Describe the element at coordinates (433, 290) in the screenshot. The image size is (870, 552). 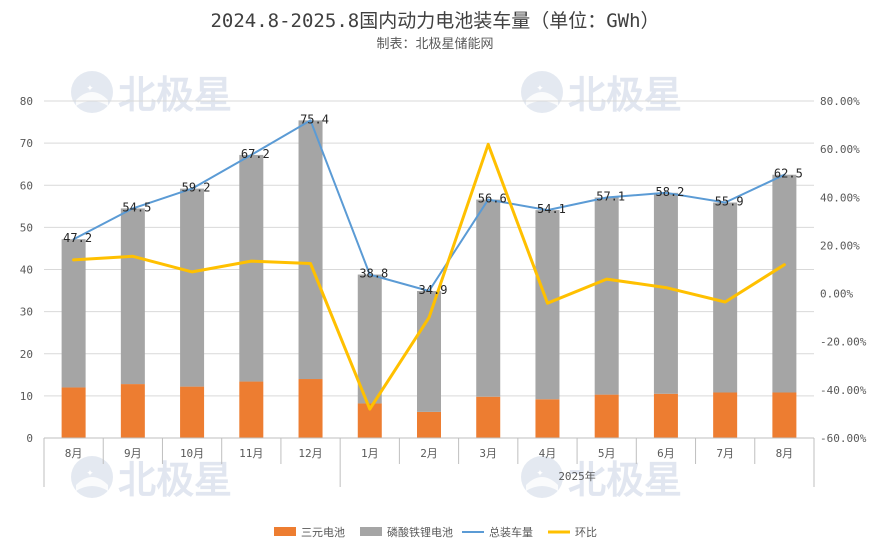
I see `data-label: 34.9` at that location.